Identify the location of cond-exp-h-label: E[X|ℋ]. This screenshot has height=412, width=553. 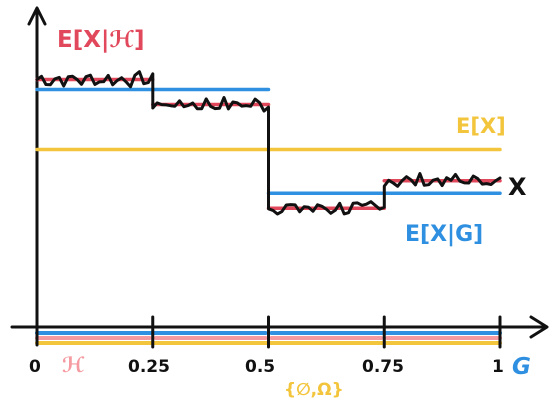
(101, 40).